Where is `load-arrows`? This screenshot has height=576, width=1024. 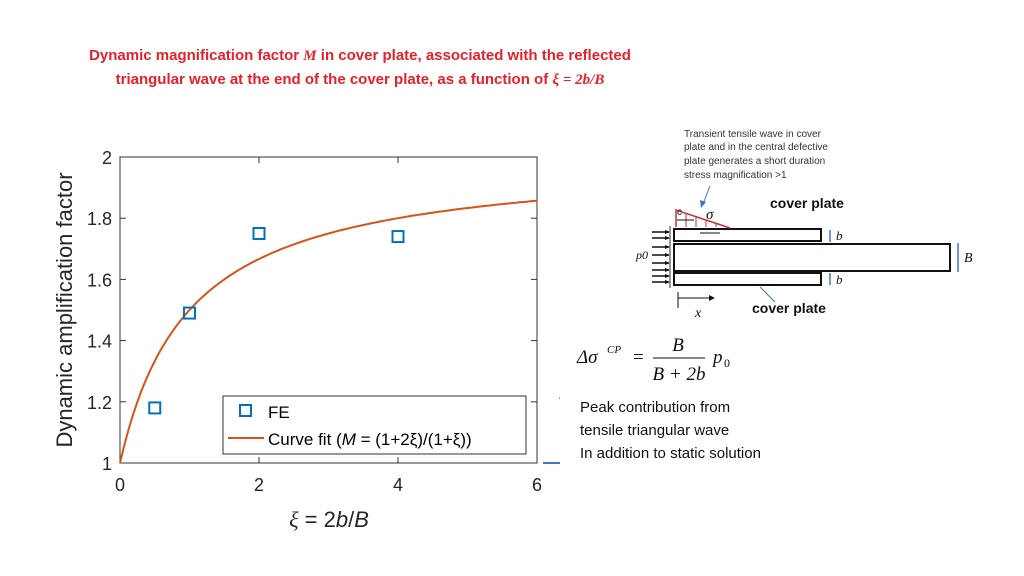
load-arrows is located at coordinates (660, 257).